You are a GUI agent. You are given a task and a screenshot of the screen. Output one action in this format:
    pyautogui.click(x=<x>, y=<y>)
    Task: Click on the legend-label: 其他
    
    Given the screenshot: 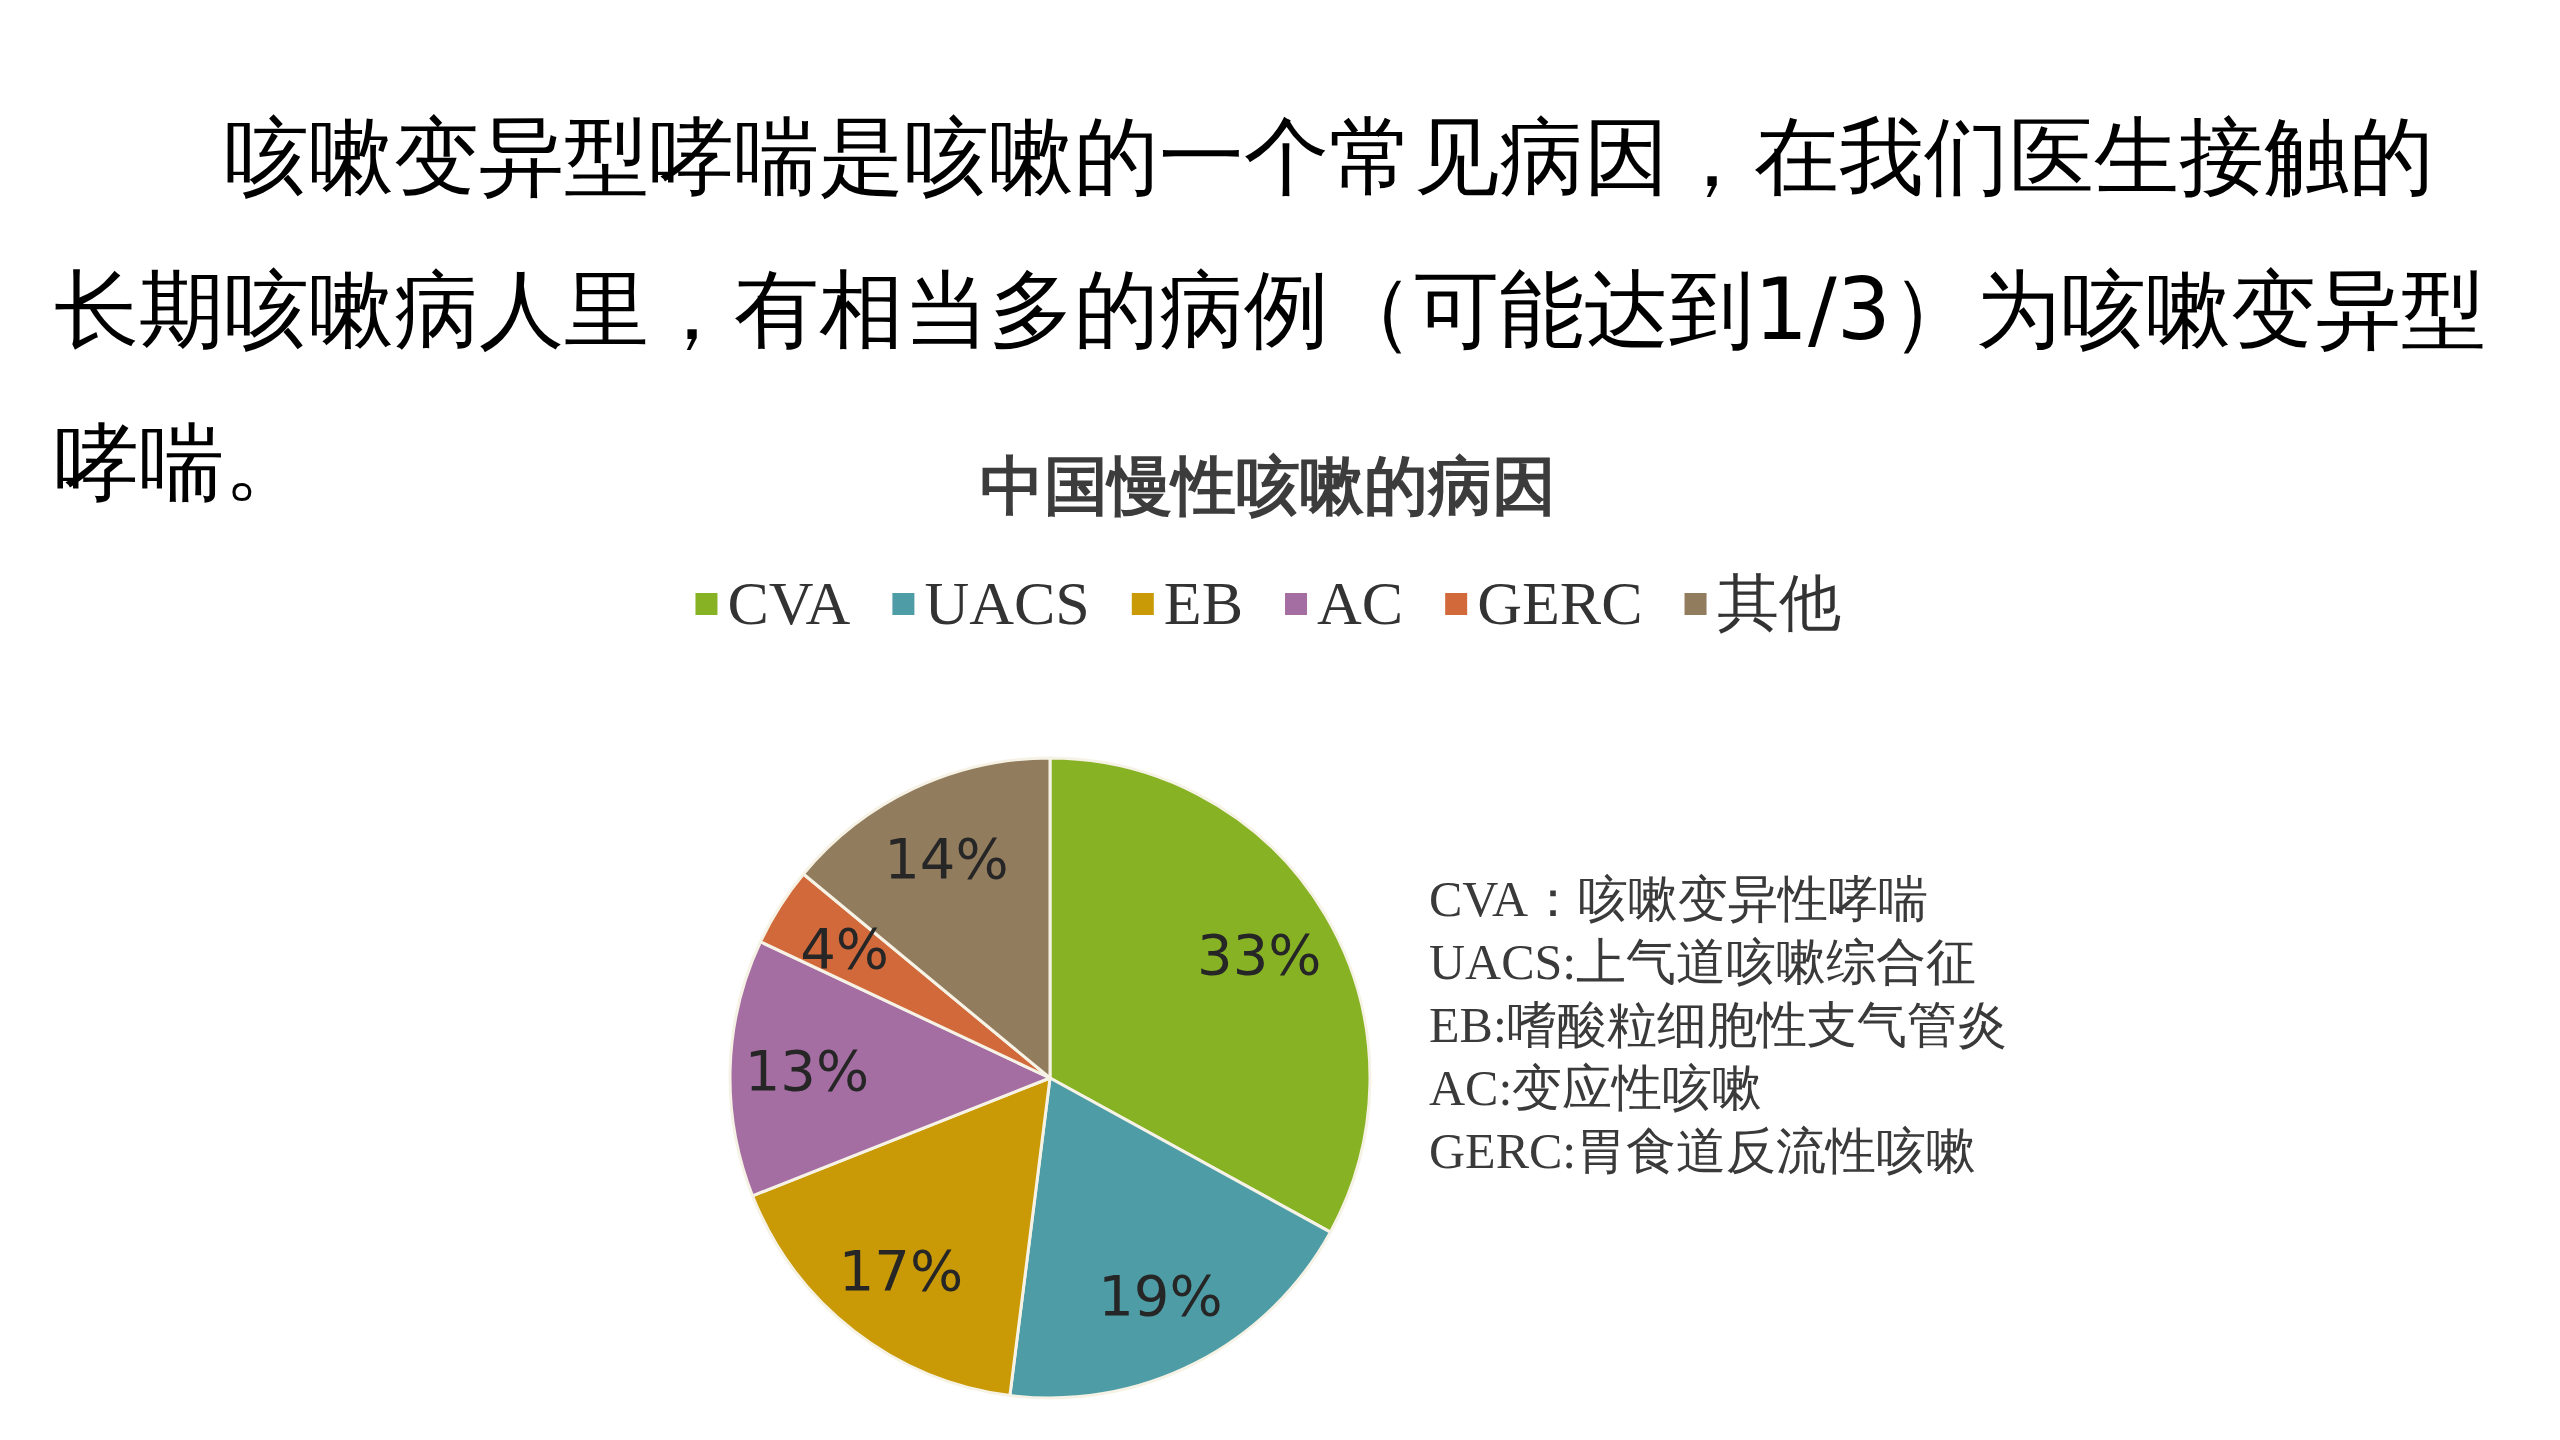 What is the action you would take?
    pyautogui.click(x=1778, y=603)
    